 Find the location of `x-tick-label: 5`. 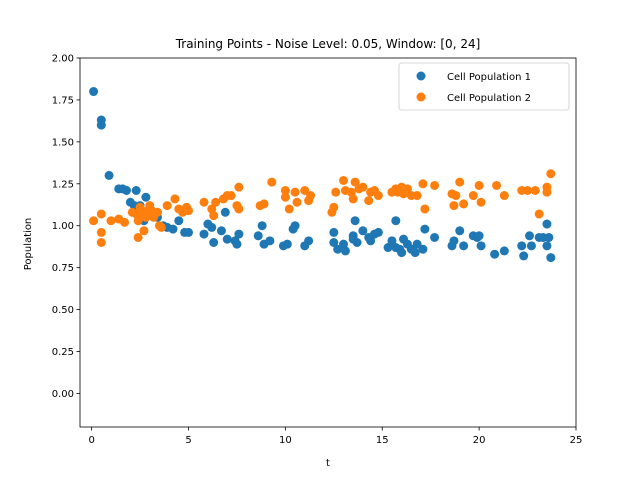

x-tick-label: 5 is located at coordinates (188, 440).